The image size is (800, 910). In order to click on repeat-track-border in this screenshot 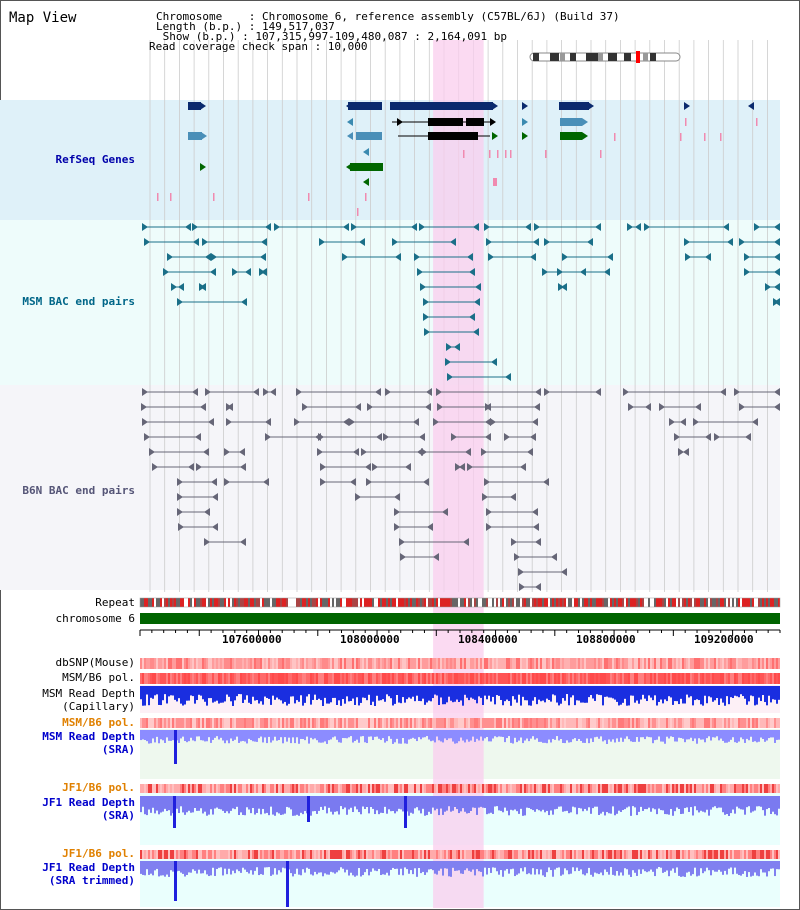, I will do `click(460, 602)`.